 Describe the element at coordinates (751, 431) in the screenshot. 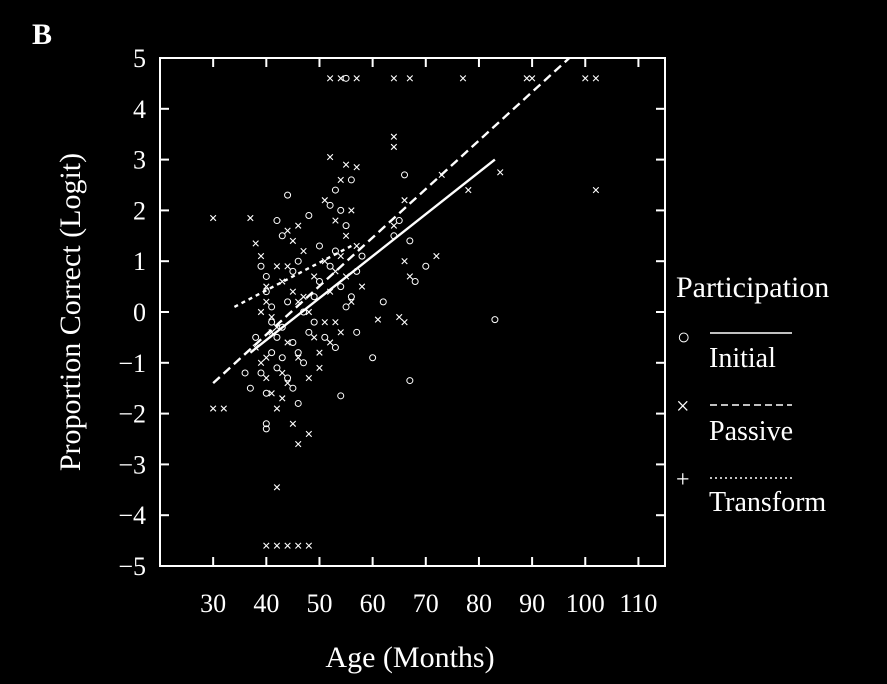

I see `legend-label-passive: Passive` at that location.